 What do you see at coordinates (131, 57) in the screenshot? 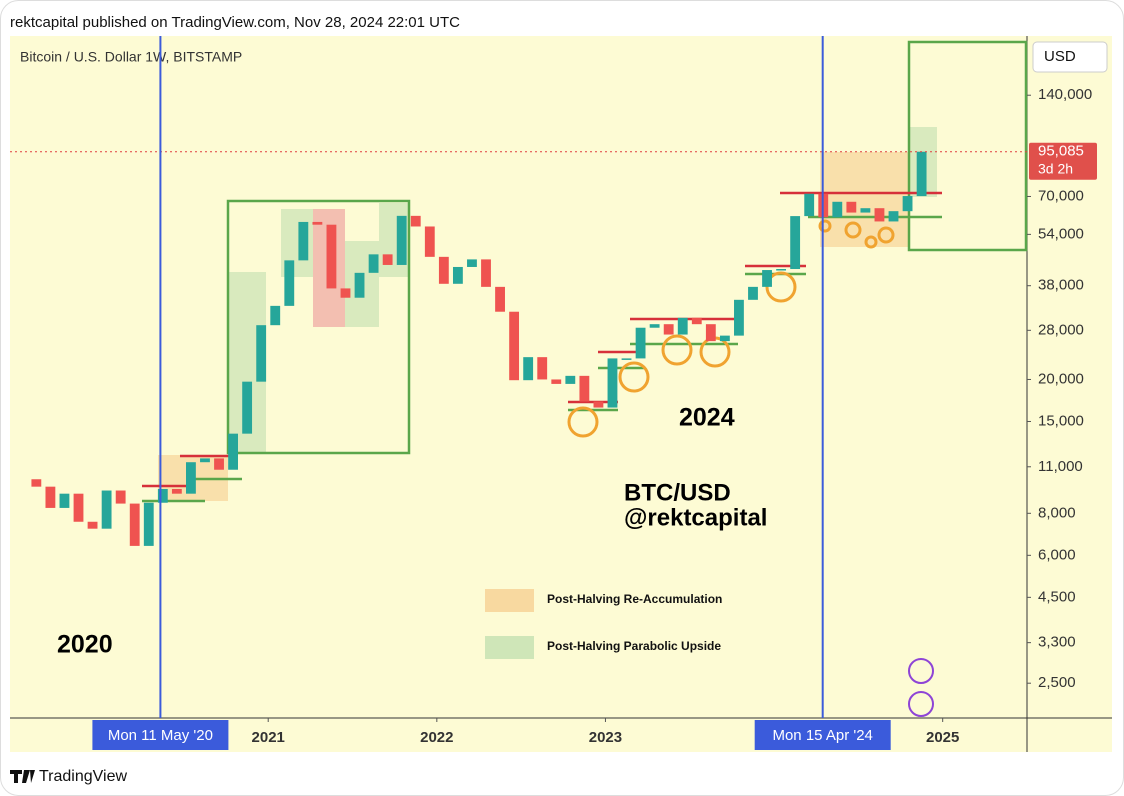
I see `chart-title: Bitcoin / U.S. Dollar 1W, BITSTAMP` at bounding box center [131, 57].